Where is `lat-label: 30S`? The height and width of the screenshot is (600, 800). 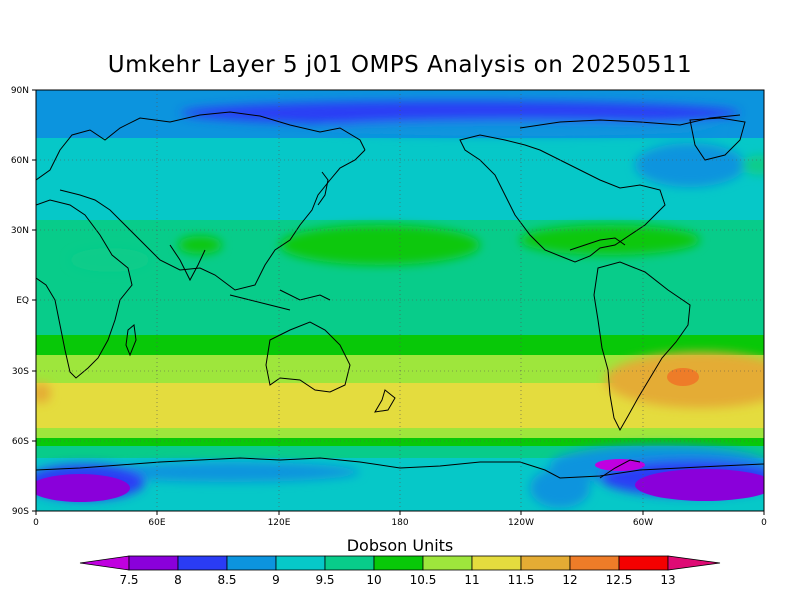 lat-label: 30S is located at coordinates (20, 372).